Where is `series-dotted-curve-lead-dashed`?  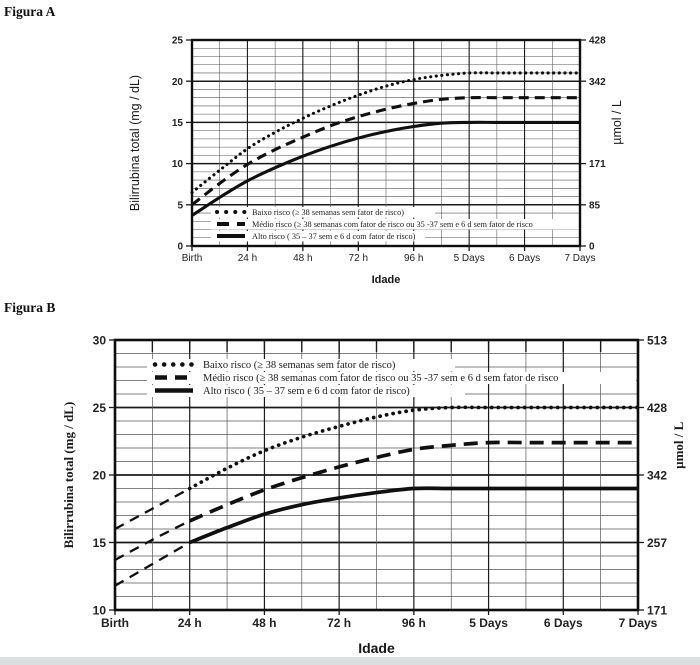
series-dotted-curve-lead-dashed is located at coordinates (152, 509).